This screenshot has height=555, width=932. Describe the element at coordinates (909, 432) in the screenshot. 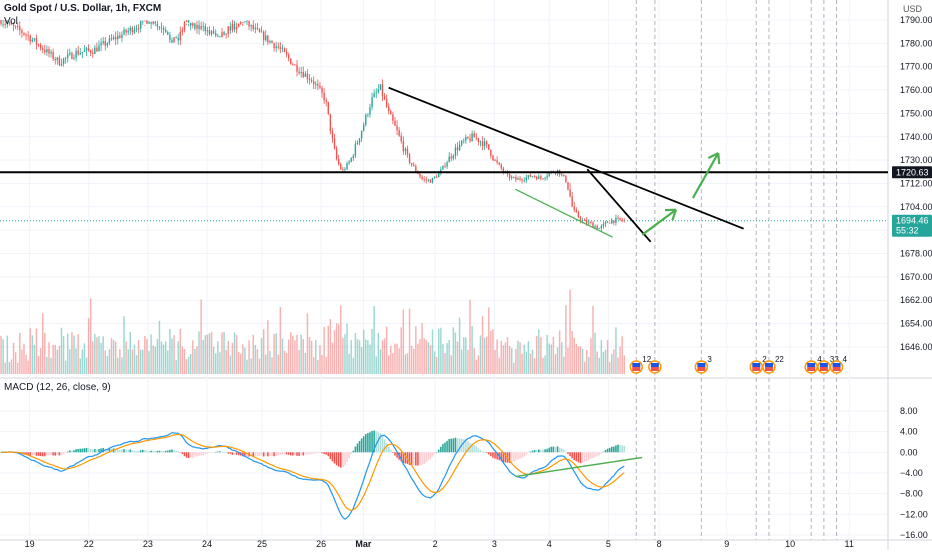

I see `macd-tick-label: 4.00` at that location.